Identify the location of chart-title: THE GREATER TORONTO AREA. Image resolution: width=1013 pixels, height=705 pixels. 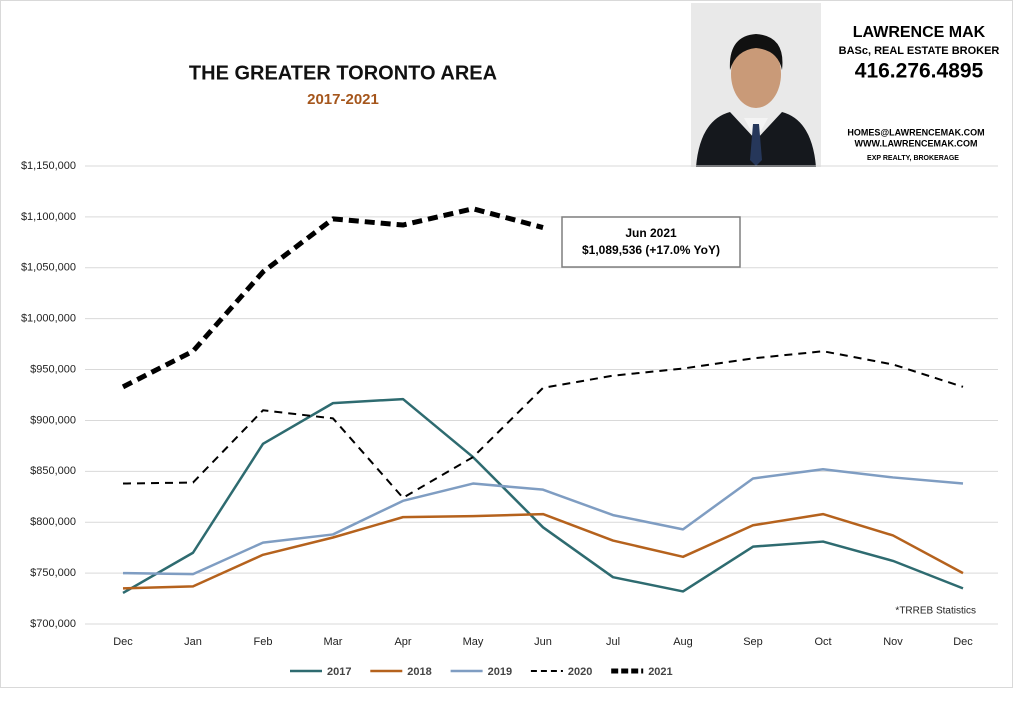
(343, 73).